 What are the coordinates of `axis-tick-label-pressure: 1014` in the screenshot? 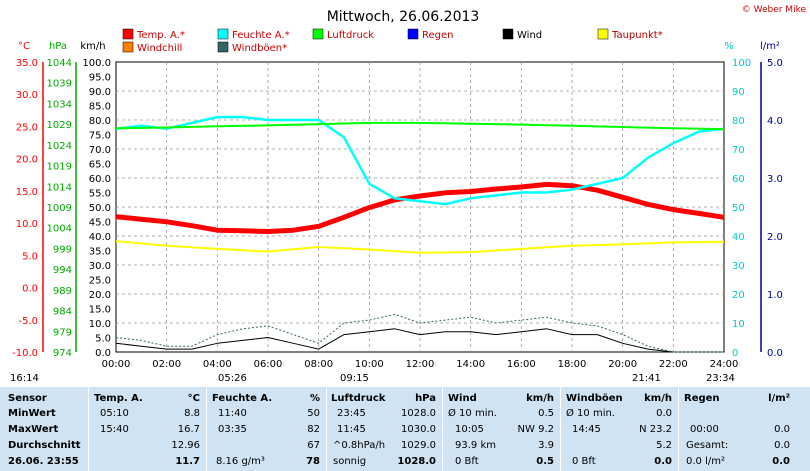 It's located at (59, 187).